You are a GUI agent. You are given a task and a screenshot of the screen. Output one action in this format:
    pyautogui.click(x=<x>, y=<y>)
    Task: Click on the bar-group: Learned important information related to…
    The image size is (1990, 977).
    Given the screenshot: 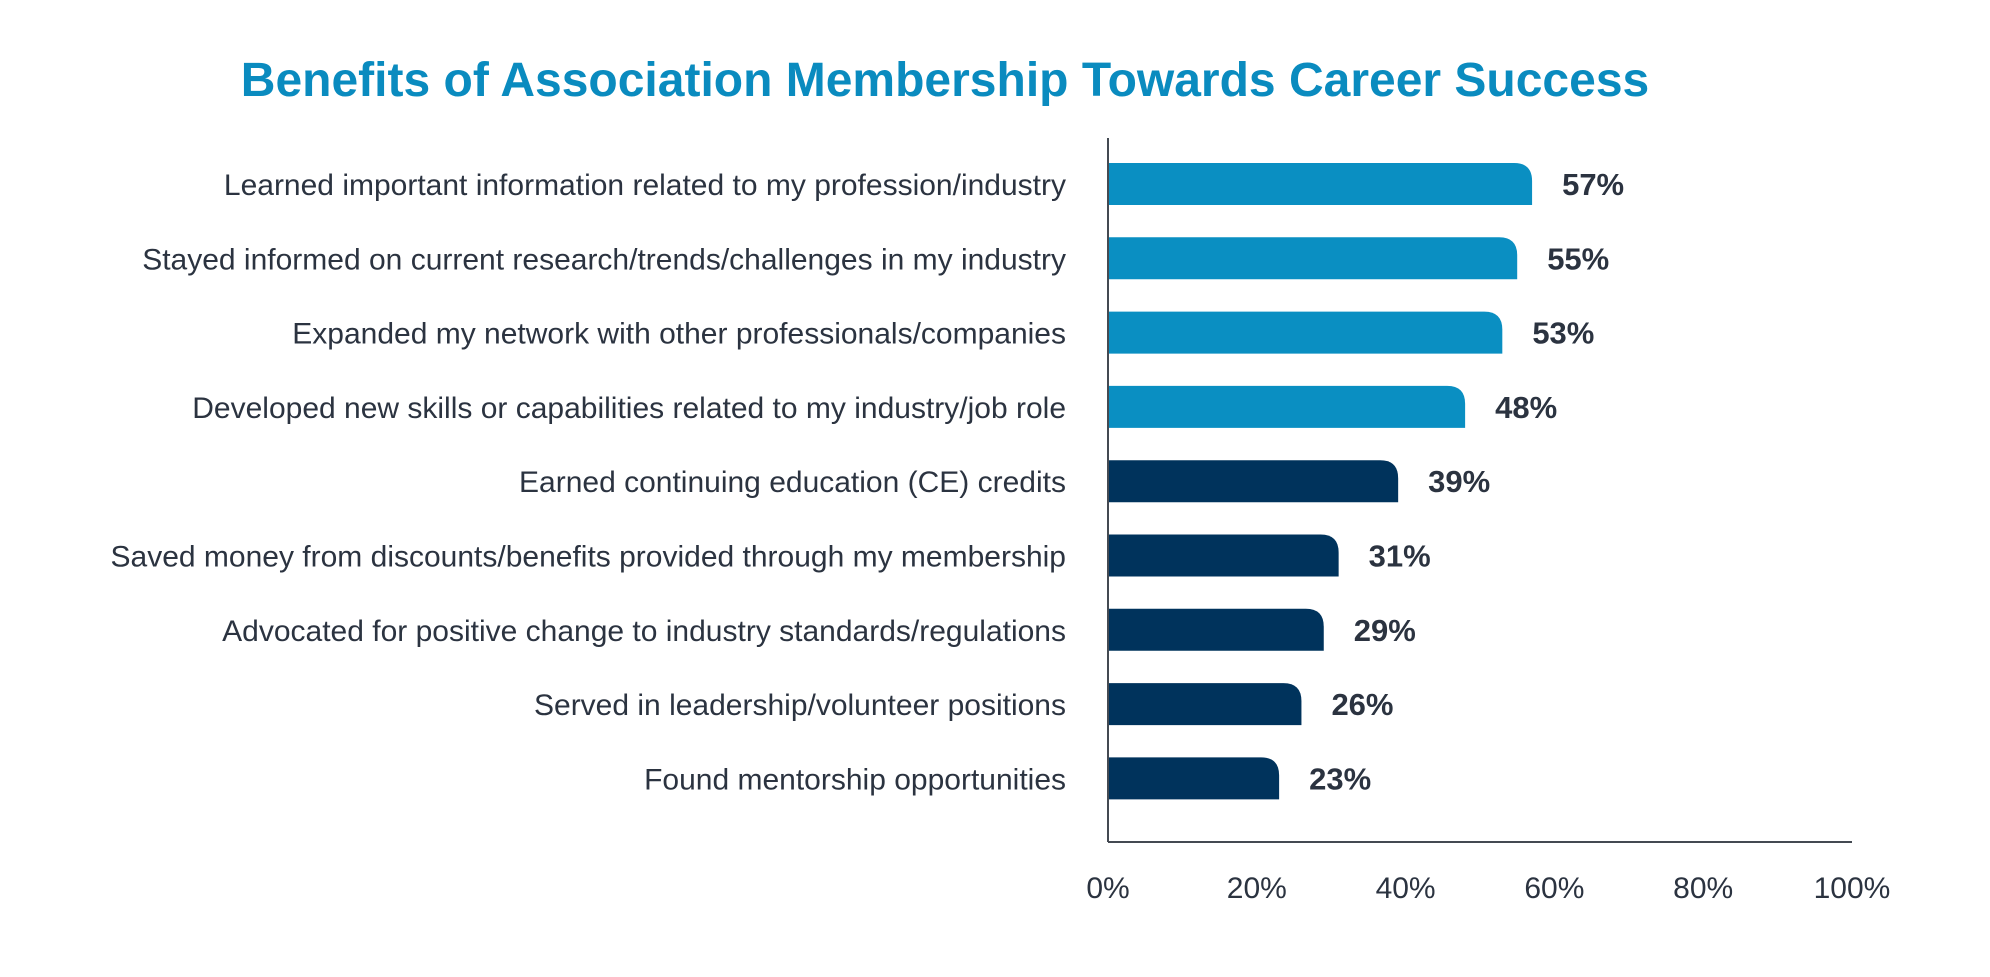 What is the action you would take?
    pyautogui.click(x=924, y=184)
    